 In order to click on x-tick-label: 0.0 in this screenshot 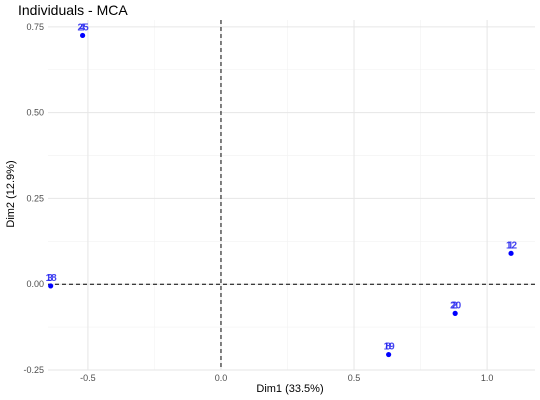, I will do `click(221, 378)`.